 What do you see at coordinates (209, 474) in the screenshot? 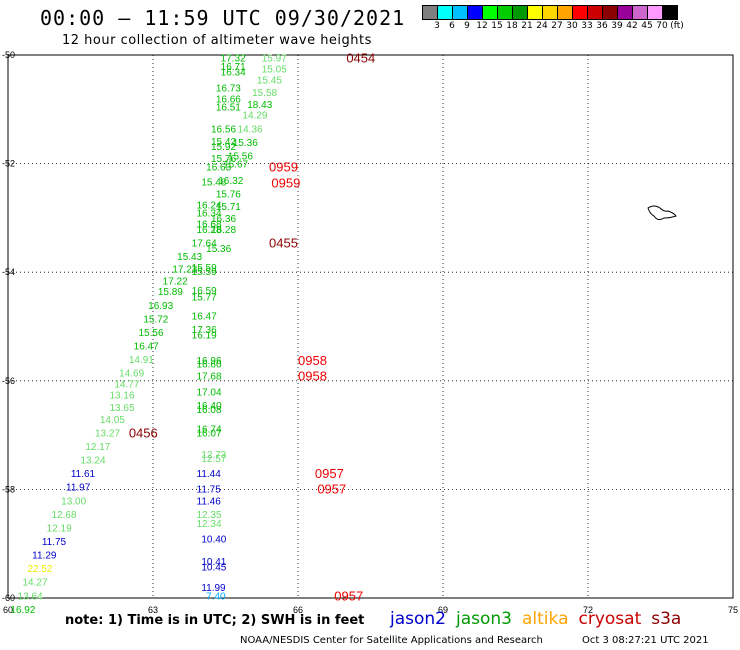
I see `wave-height-label: 11.44` at bounding box center [209, 474].